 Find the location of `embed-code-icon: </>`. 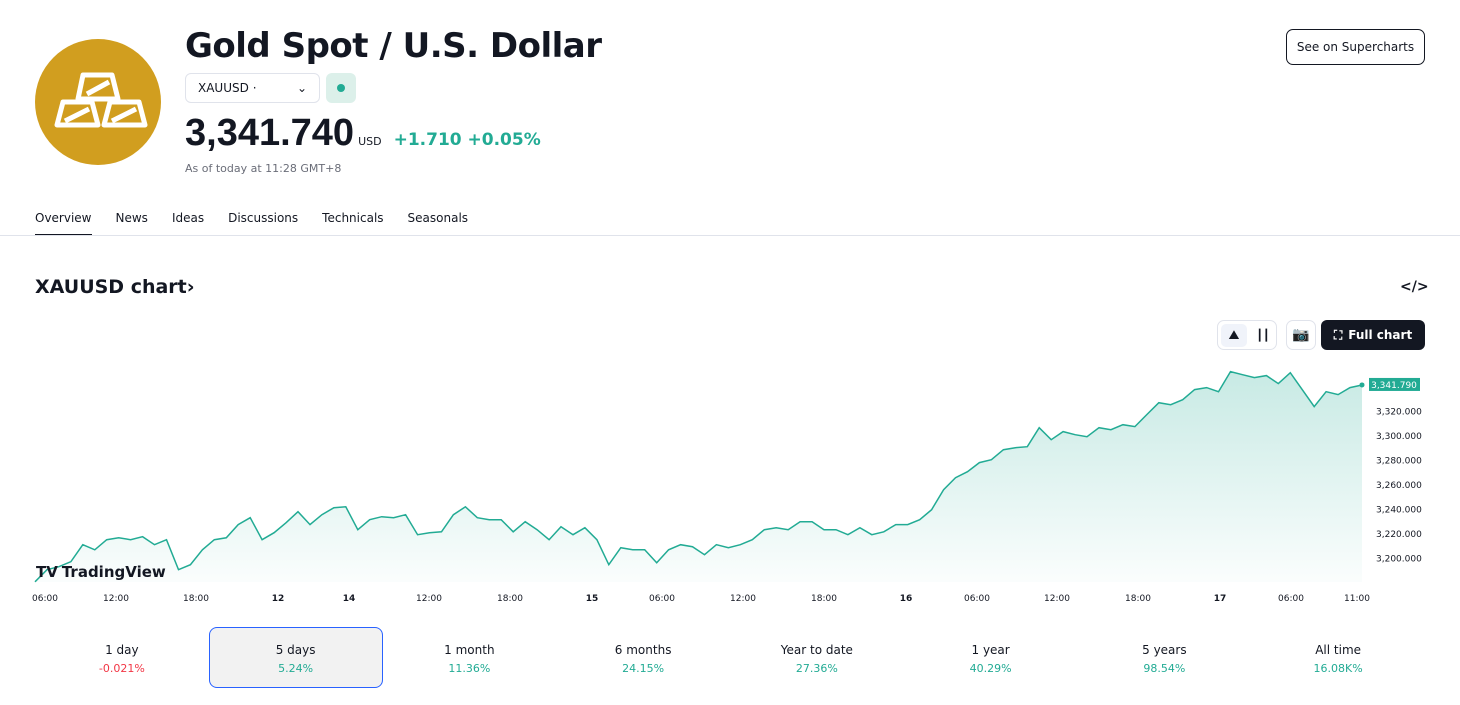

embed-code-icon: </> is located at coordinates (1414, 287).